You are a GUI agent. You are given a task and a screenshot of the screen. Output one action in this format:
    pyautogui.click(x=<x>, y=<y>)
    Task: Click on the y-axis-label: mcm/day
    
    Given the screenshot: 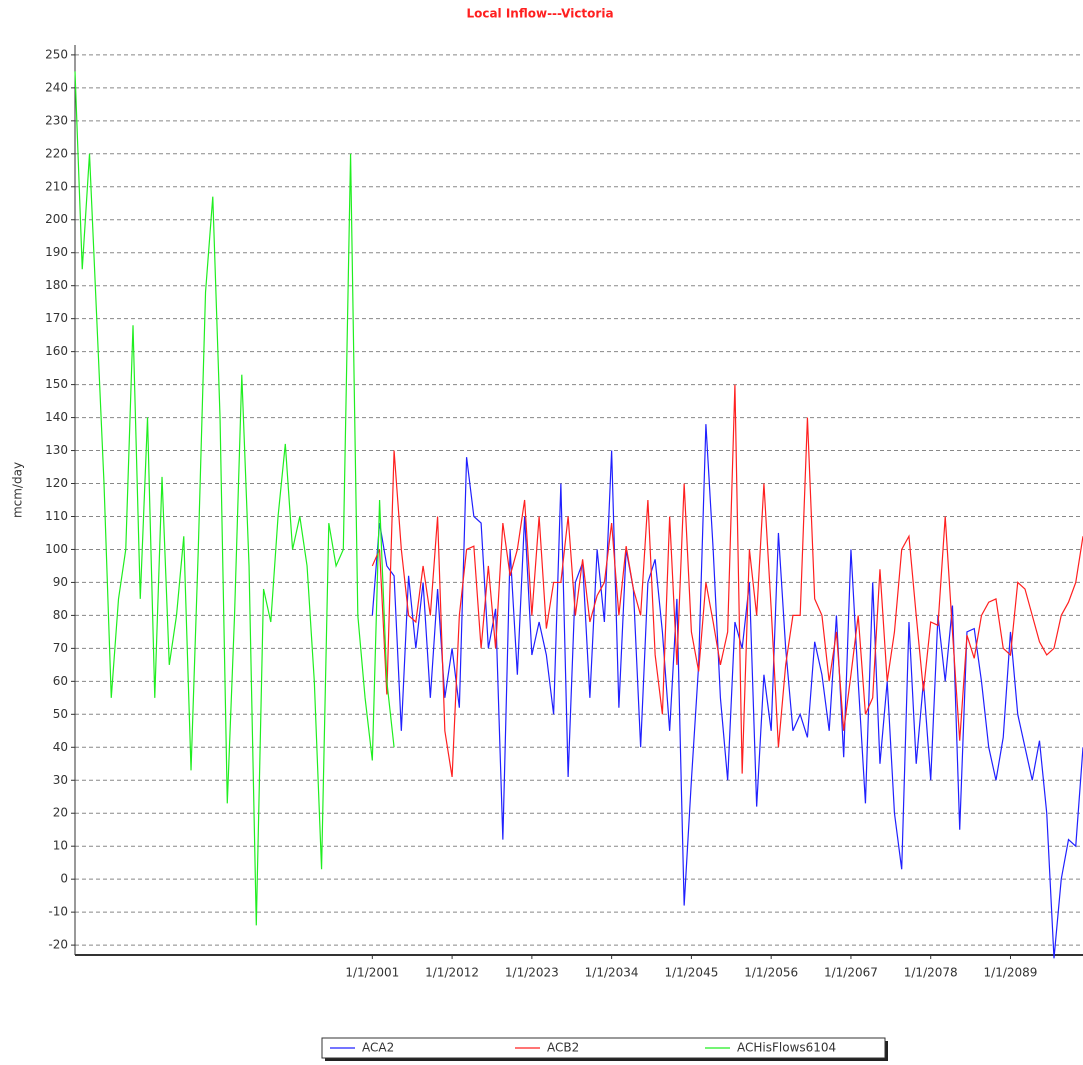 What is the action you would take?
    pyautogui.click(x=18, y=490)
    